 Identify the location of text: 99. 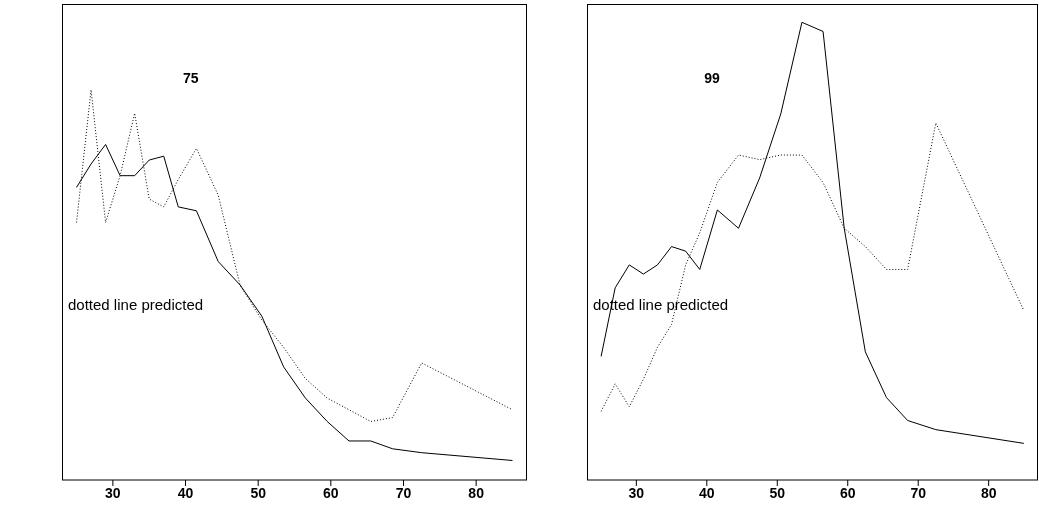
(712, 78).